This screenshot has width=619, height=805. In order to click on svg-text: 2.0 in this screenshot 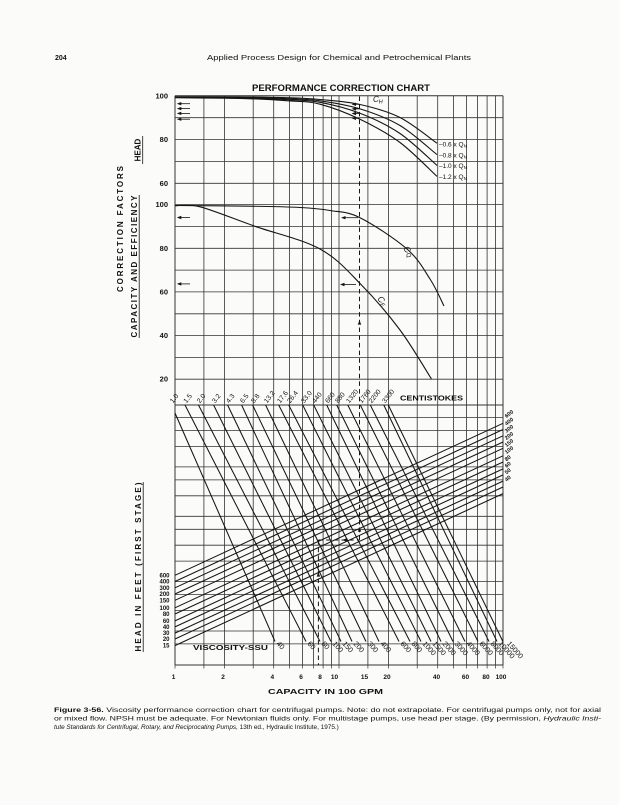, I will do `click(201, 399)`.